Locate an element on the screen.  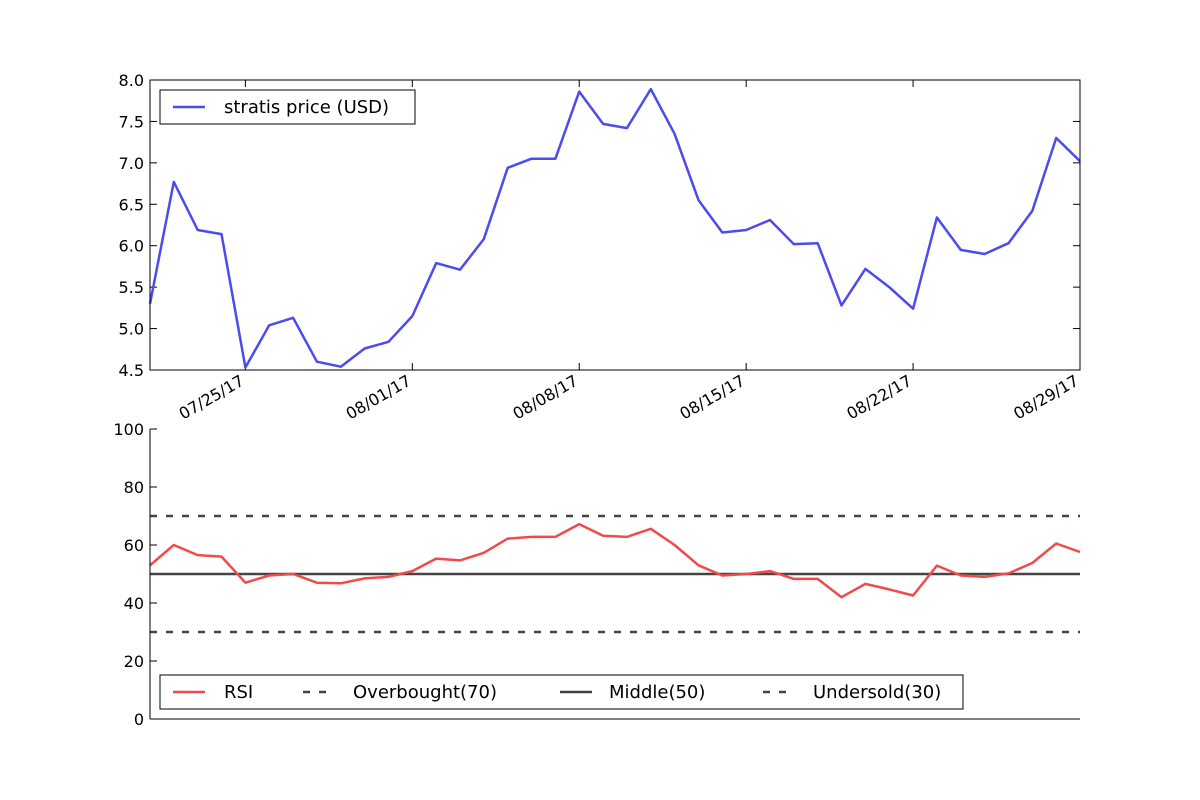
price-legend: stratis price (USD) is located at coordinates (287, 107).